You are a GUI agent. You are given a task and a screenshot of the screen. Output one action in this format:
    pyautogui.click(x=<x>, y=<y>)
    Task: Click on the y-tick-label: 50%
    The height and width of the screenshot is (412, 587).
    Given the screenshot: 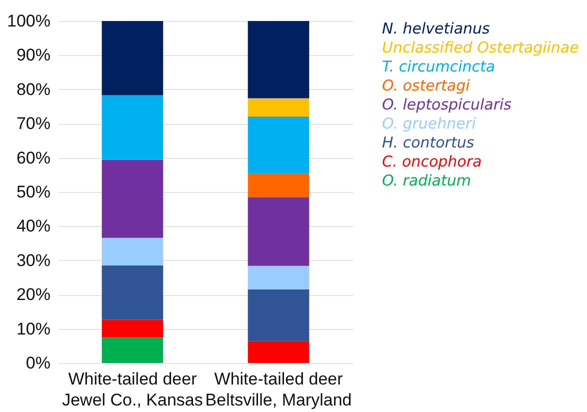 What is the action you would take?
    pyautogui.click(x=33, y=192)
    